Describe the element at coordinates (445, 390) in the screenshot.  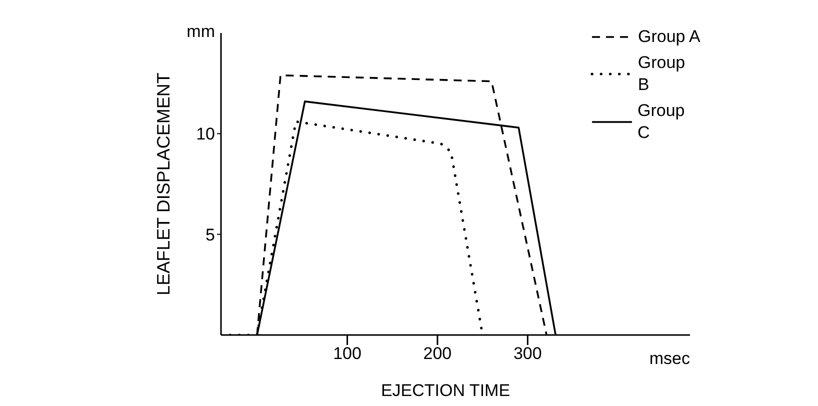
I see `x-axis-title: EJECTION TIME` at that location.